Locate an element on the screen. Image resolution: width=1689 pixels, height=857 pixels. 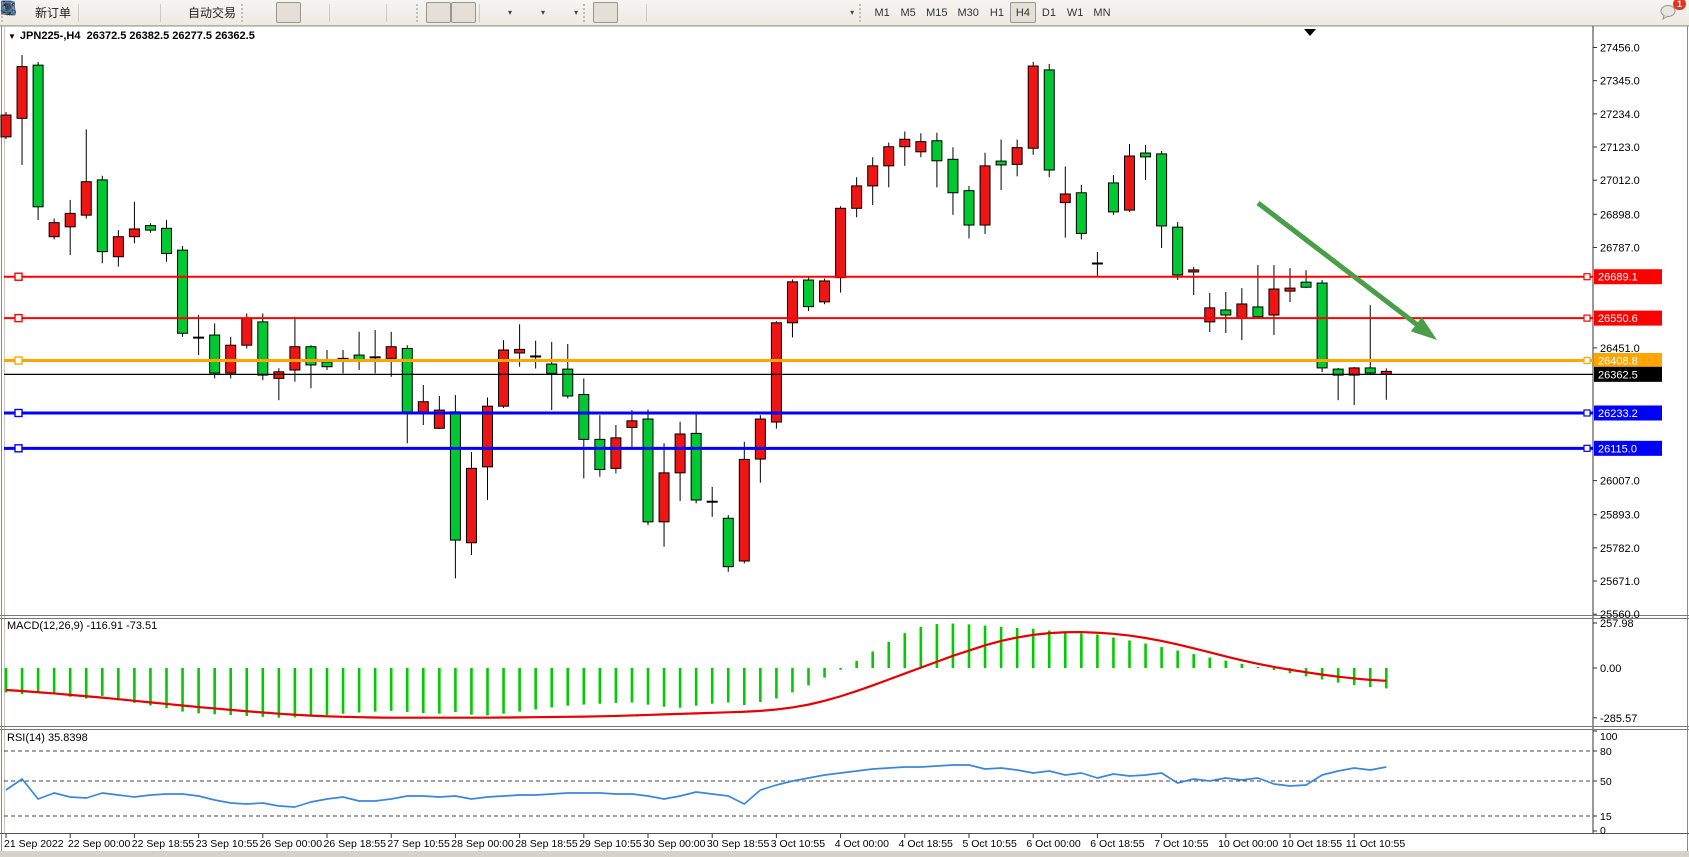
macd-name: MACD(12,26,9) is located at coordinates (45, 626).